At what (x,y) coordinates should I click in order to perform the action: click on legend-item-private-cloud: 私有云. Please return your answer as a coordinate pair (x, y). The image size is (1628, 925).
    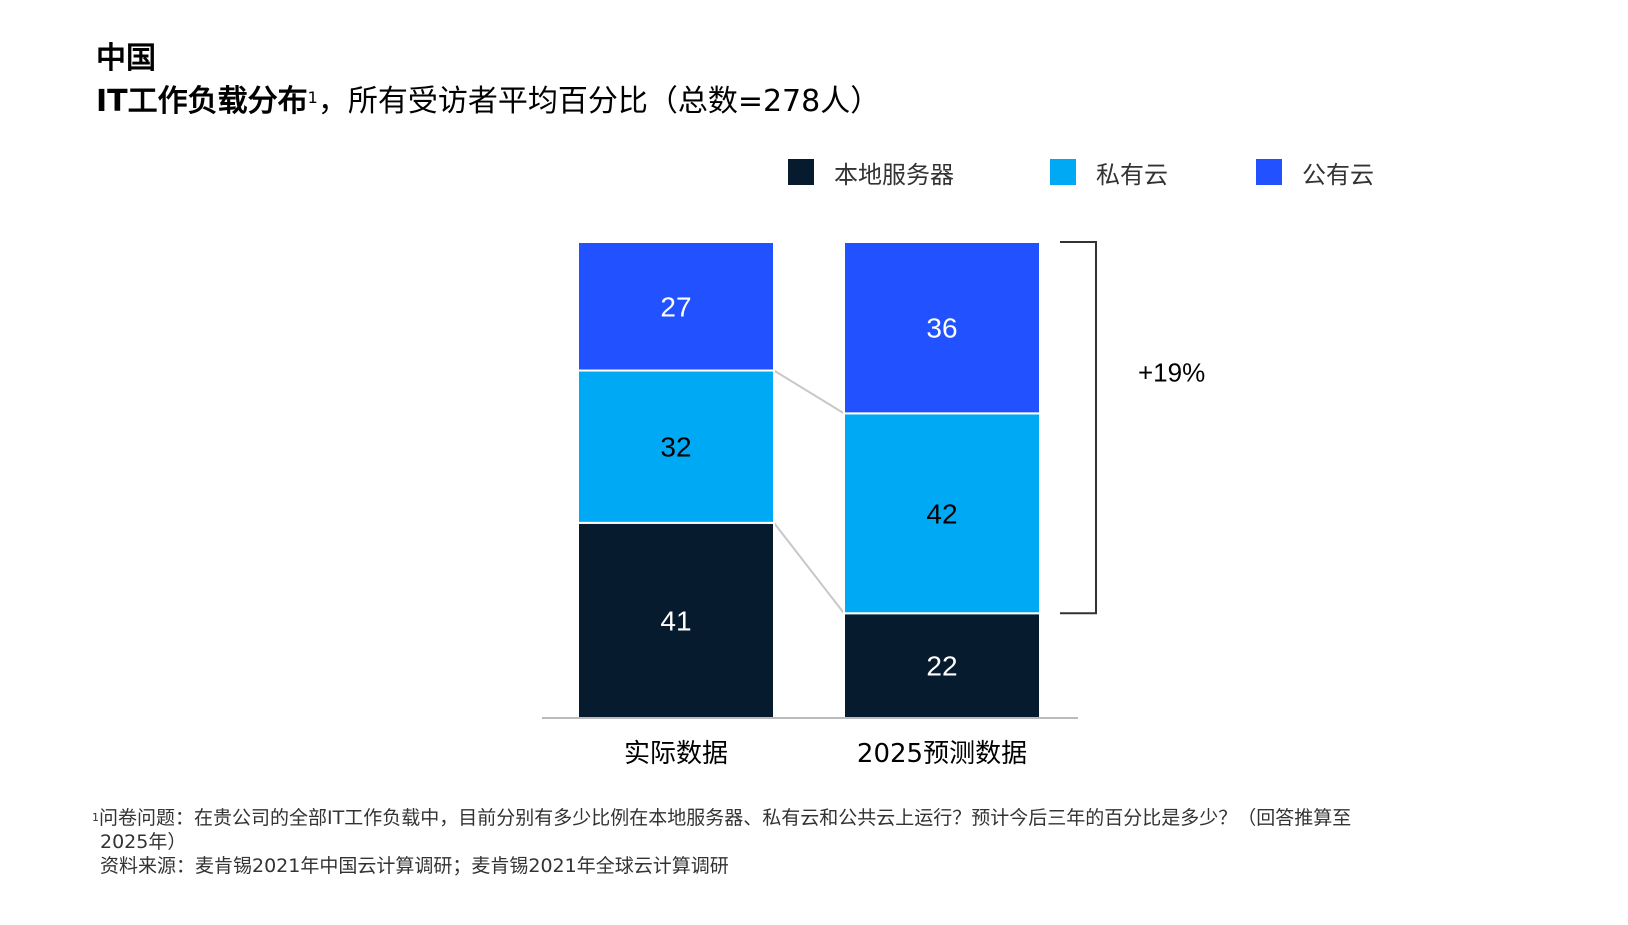
    Looking at the image, I should click on (1109, 172).